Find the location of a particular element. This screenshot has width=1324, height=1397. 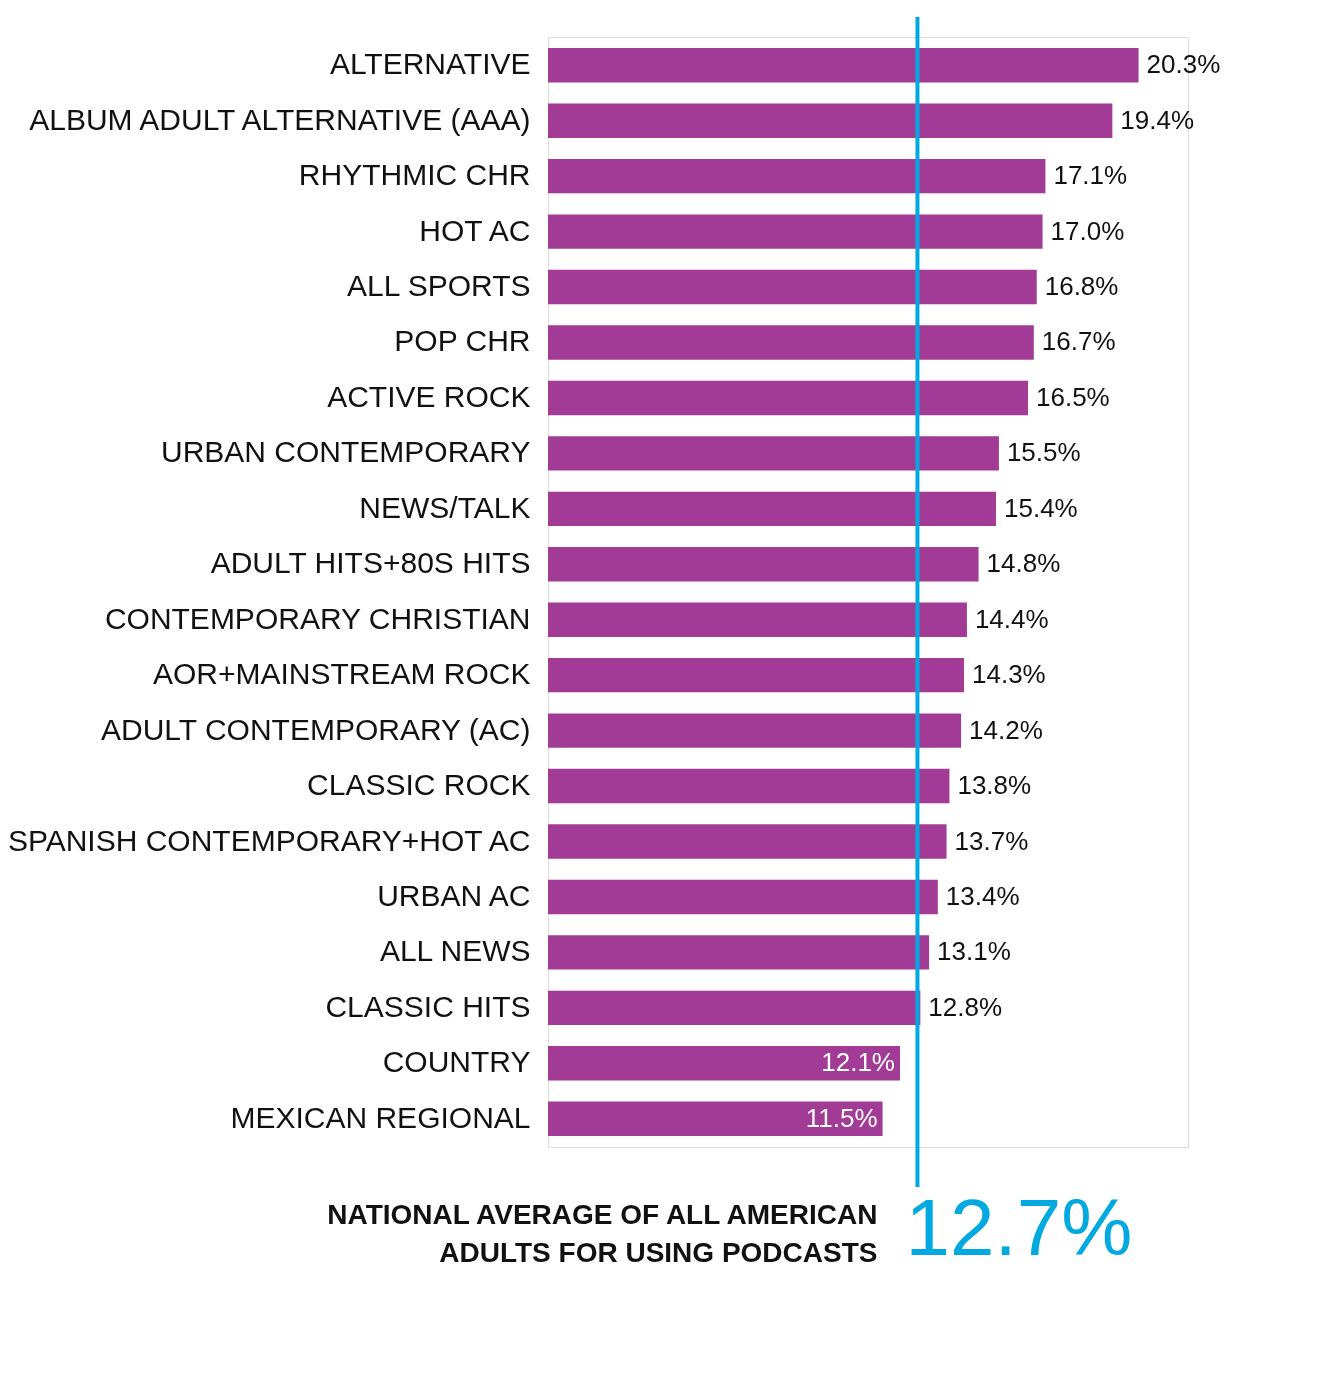

data-label: 16.8% is located at coordinates (1081, 286).